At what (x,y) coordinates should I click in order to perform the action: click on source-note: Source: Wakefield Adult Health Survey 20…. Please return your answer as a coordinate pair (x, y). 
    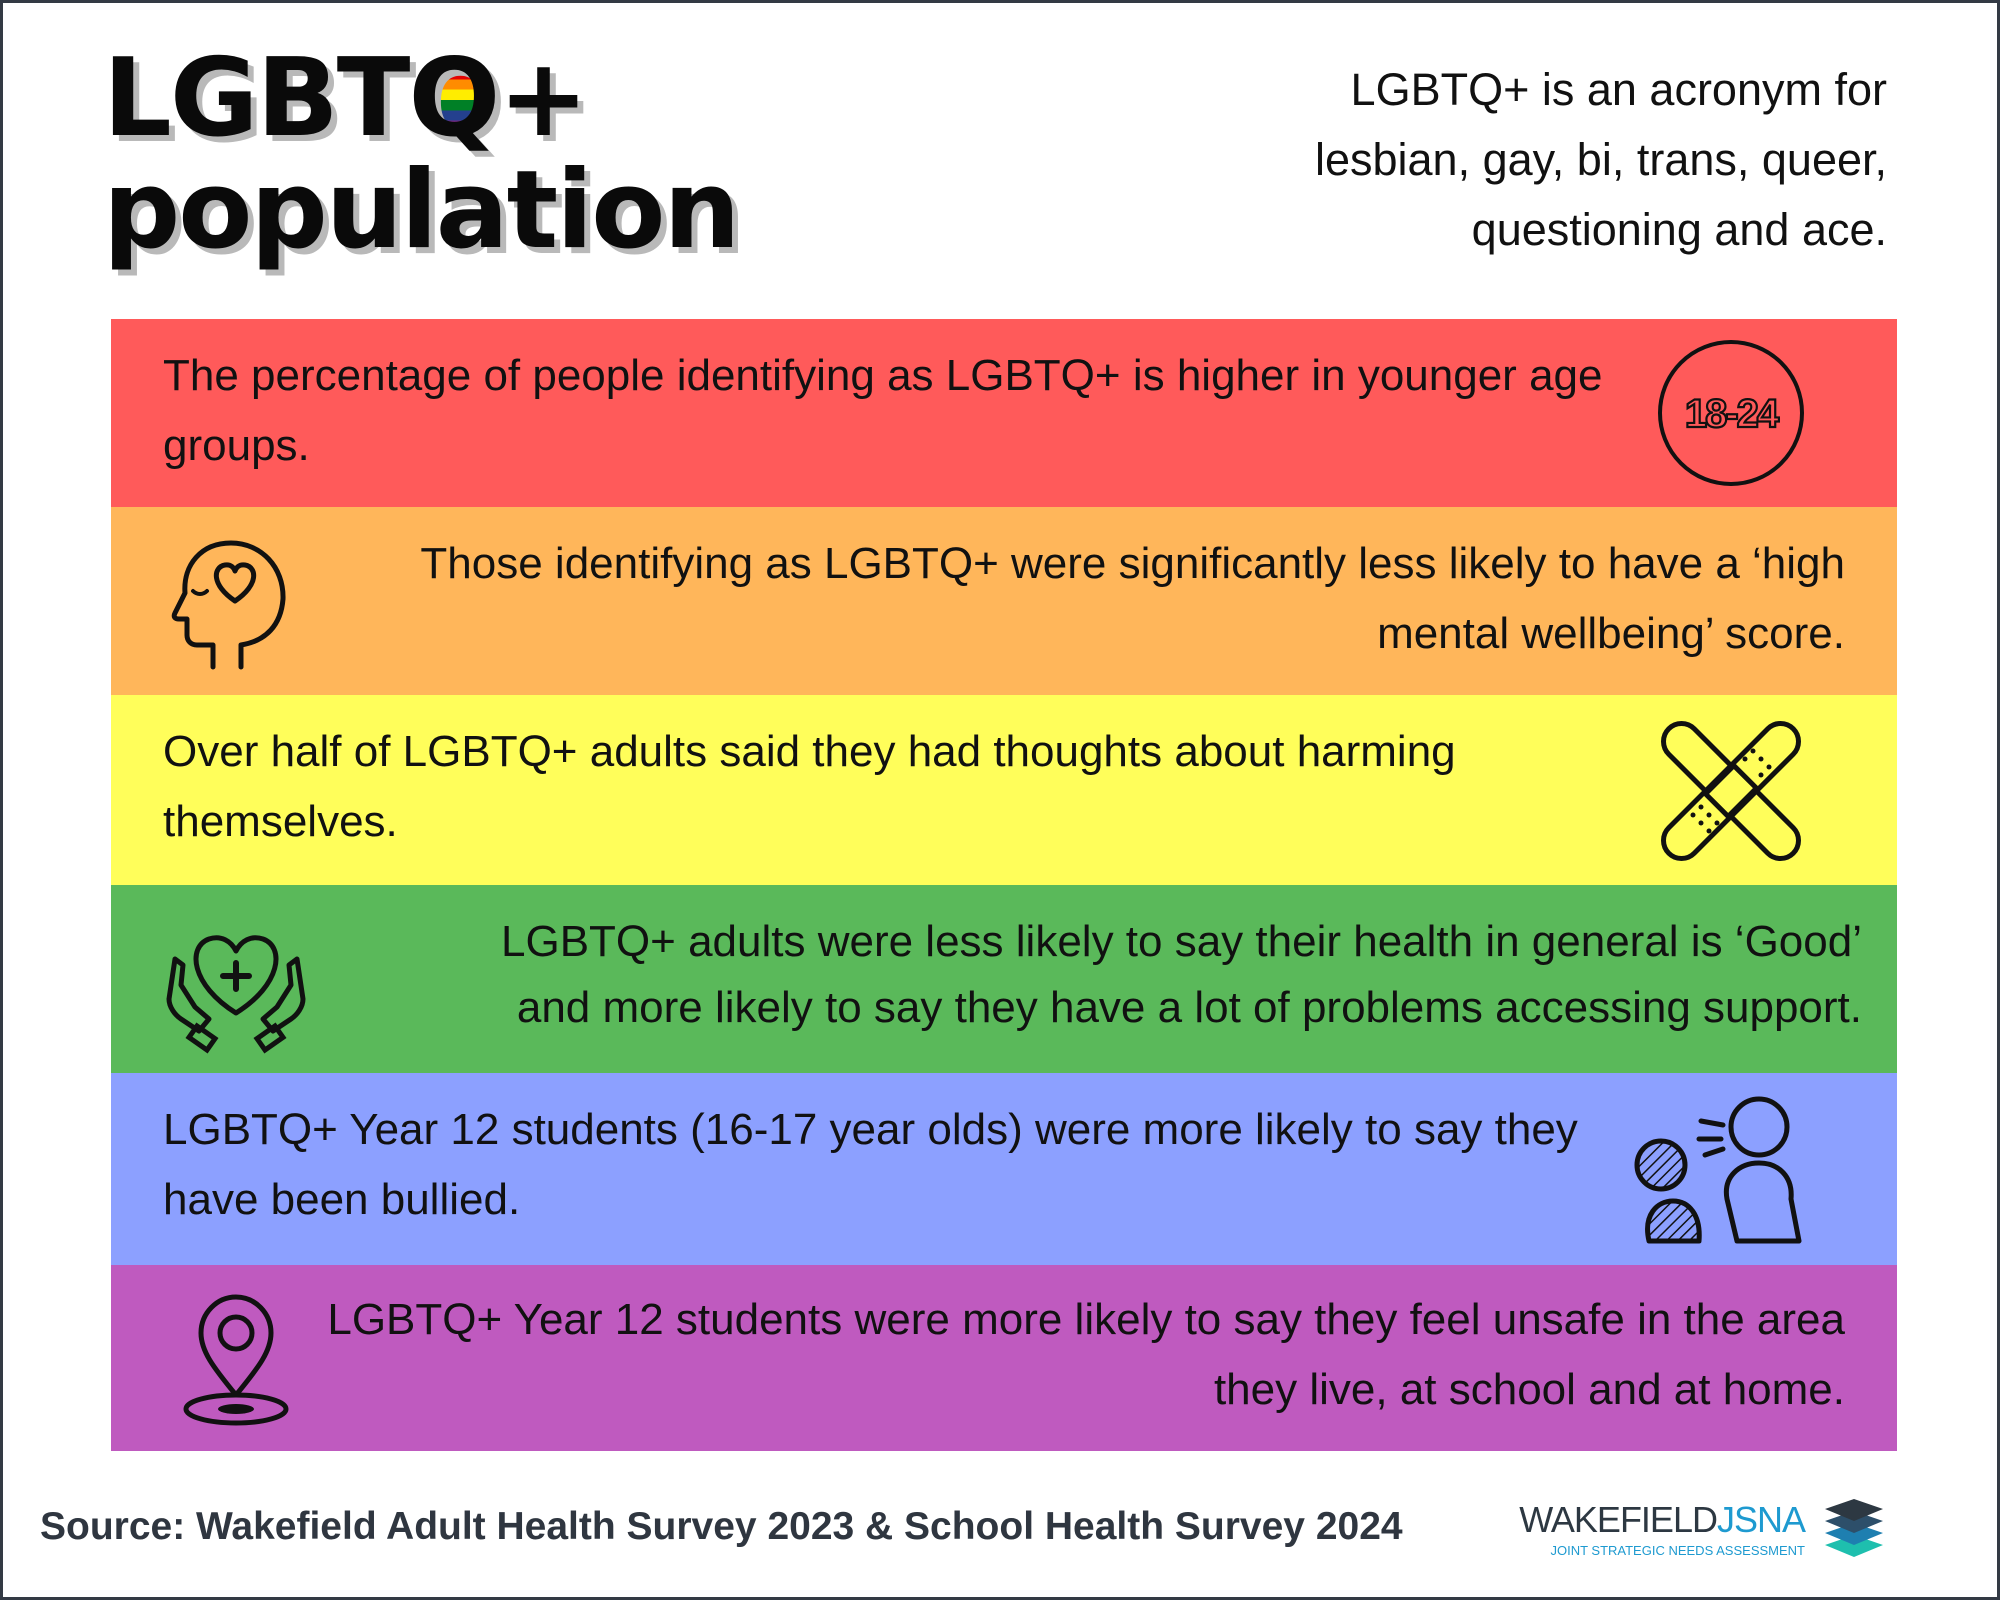
    Looking at the image, I should click on (721, 1526).